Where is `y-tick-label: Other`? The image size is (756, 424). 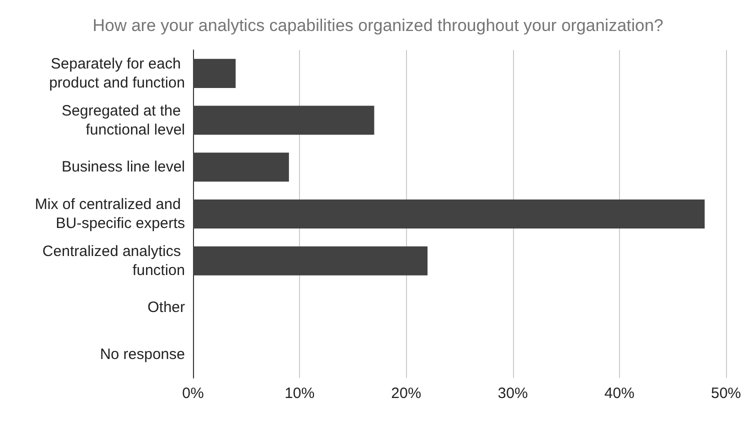
y-tick-label: Other is located at coordinates (166, 307).